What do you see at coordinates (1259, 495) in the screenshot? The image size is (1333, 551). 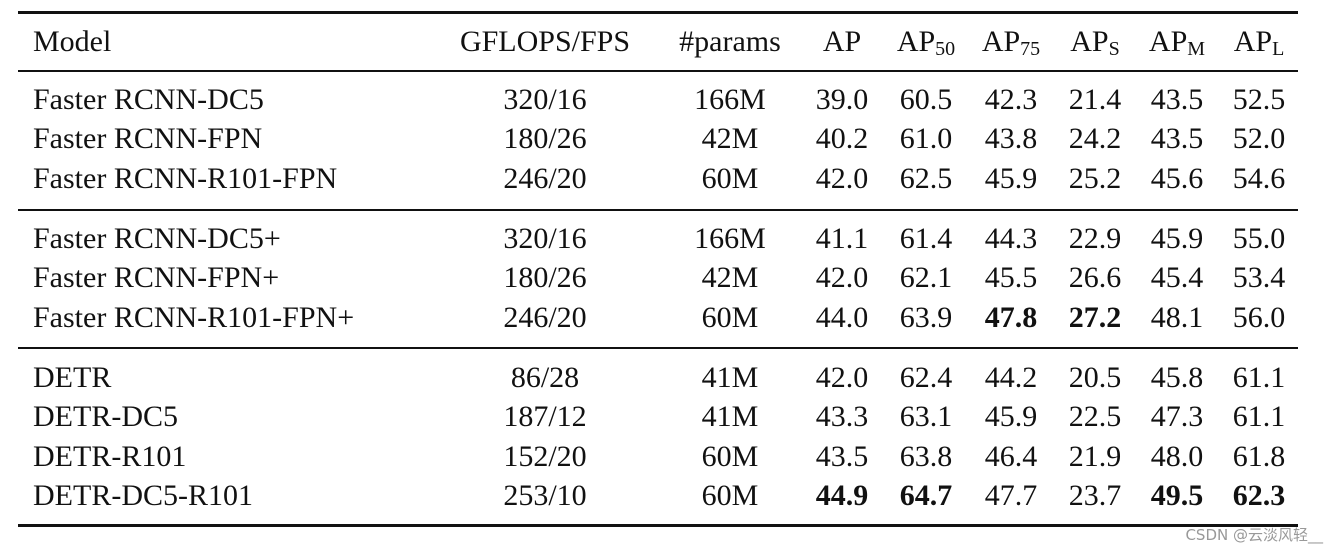 I see `table-cell: 62.3` at bounding box center [1259, 495].